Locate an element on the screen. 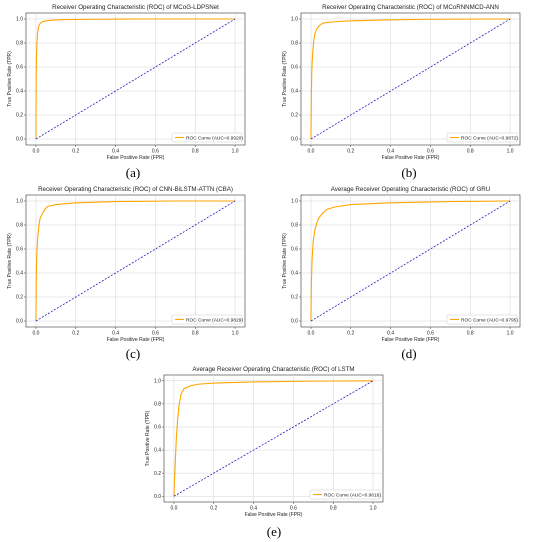  legend-label: ROC Curve (AUC=0.9829) is located at coordinates (214, 320).